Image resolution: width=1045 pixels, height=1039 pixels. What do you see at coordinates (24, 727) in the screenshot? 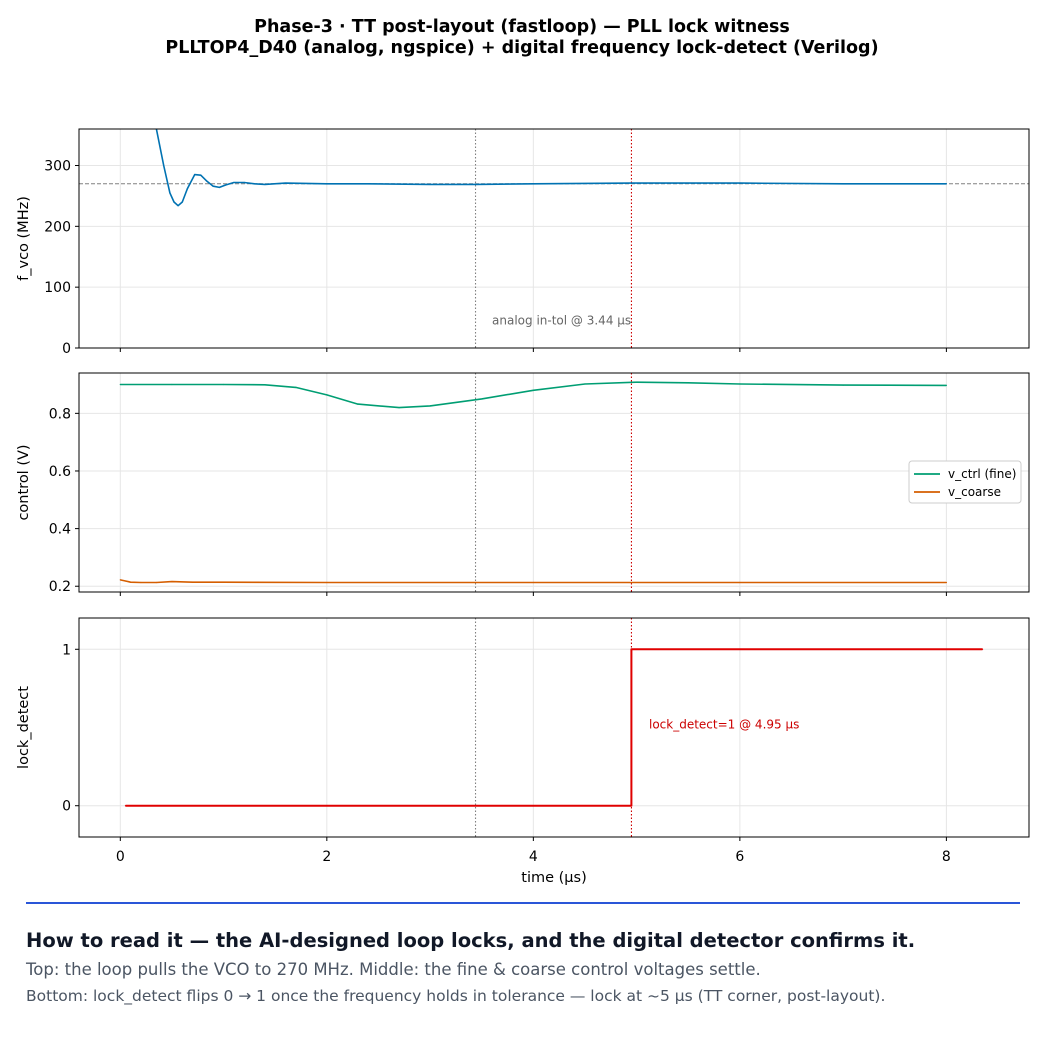
I see `y-axis-label: lock_detect` at bounding box center [24, 727].